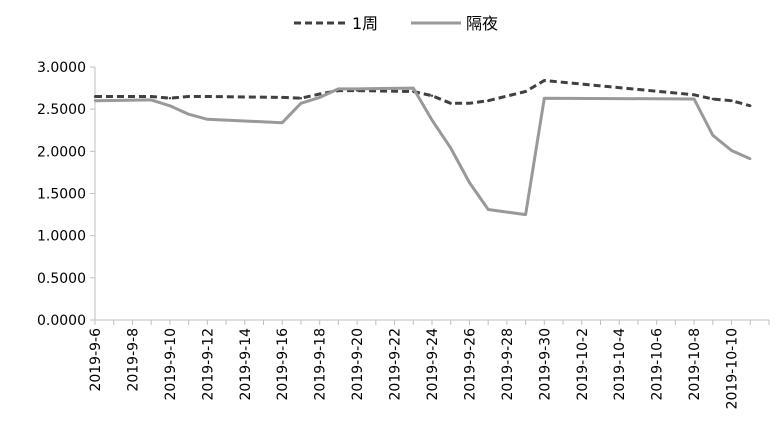 The width and height of the screenshot is (782, 440). What do you see at coordinates (61, 279) in the screenshot?
I see `y-tick-label: 0.5000` at bounding box center [61, 279].